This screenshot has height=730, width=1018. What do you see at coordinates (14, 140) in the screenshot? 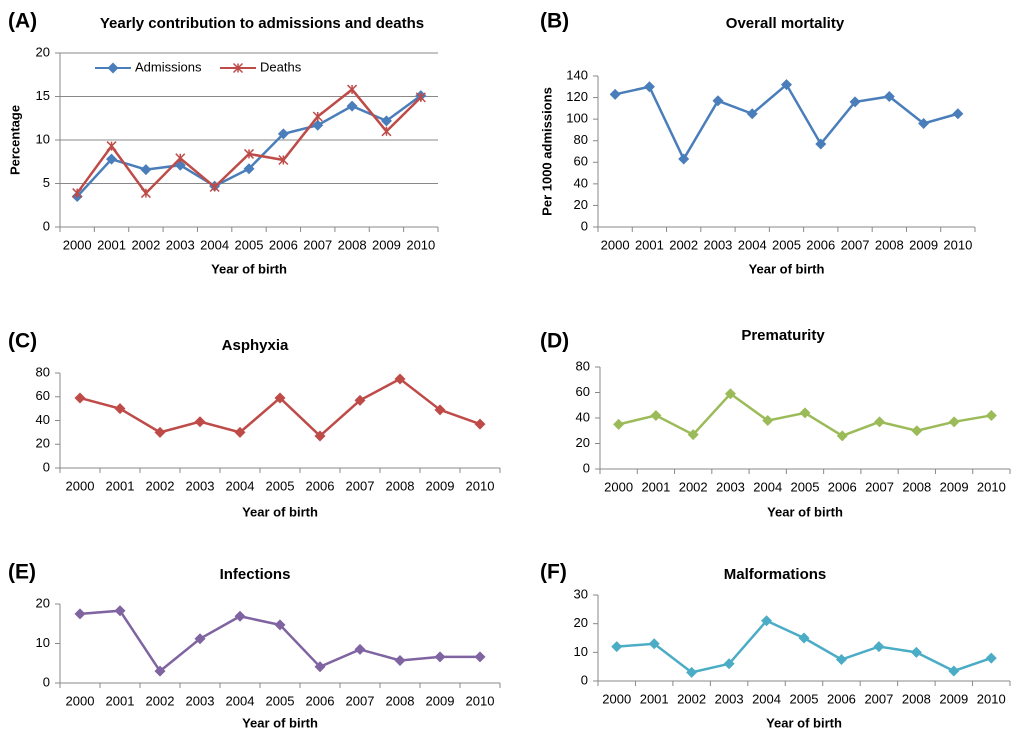
I see `y-axis-label: Percentage` at bounding box center [14, 140].